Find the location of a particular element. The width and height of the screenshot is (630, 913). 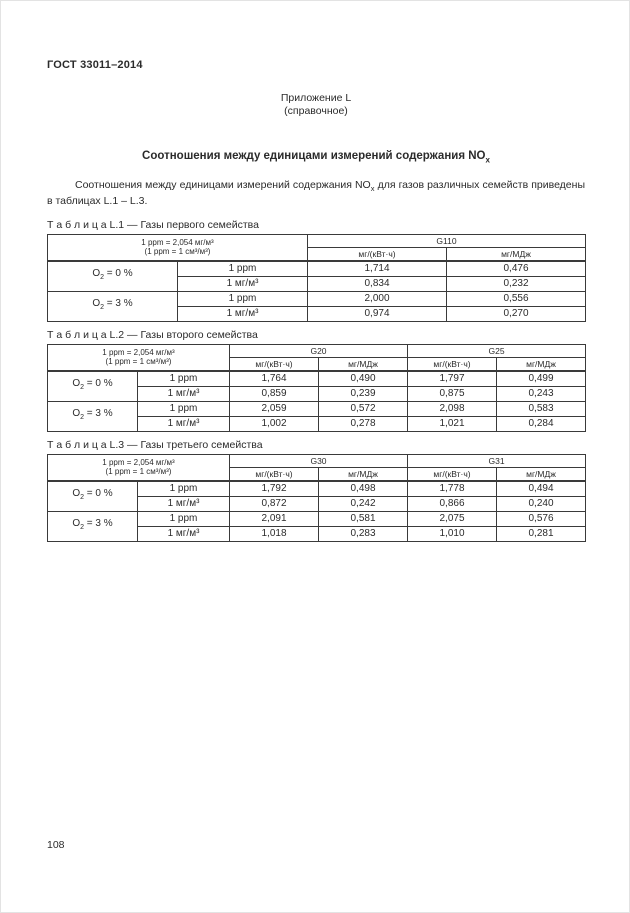

table-row: O2 = 0 % 1 ppm 1,764 0,490 1,797 0,499 is located at coordinates (317, 385).